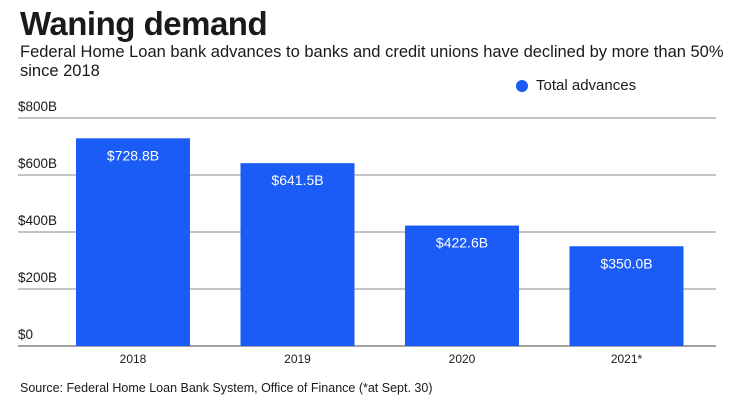  I want to click on data-label: $350.0B, so click(626, 263).